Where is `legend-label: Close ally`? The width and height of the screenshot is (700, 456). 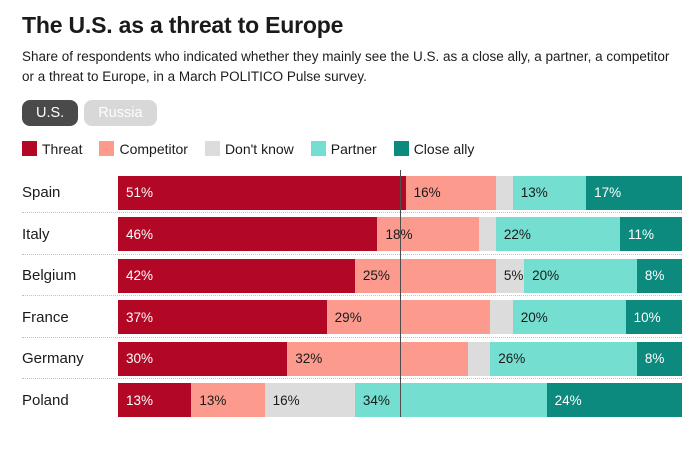
legend-label: Close ally is located at coordinates (444, 148).